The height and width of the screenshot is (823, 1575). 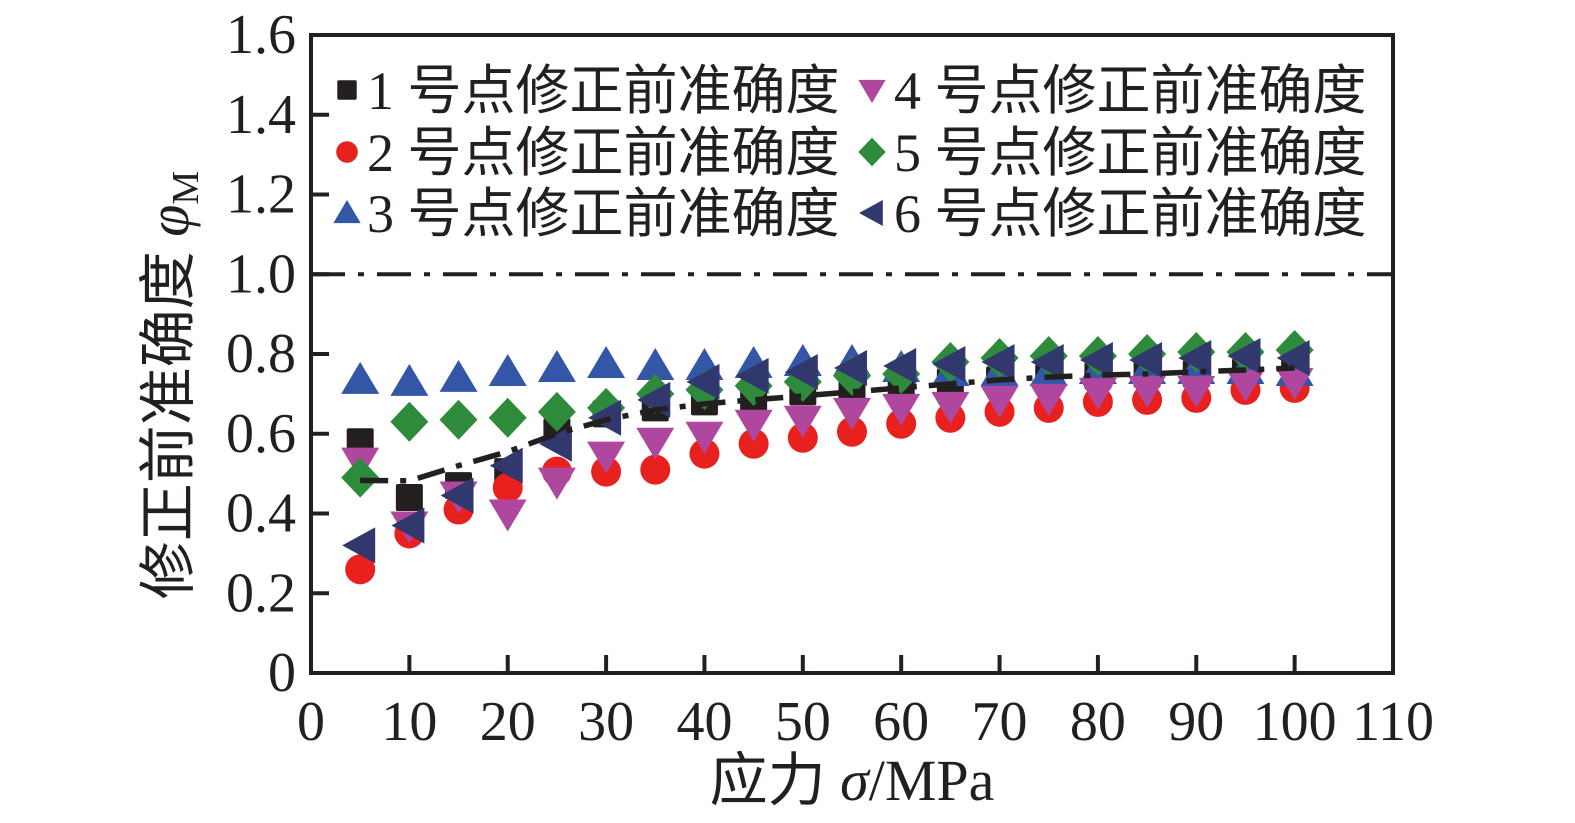 I want to click on legend-label: 4 号点修正前准确度, so click(x=1130, y=91).